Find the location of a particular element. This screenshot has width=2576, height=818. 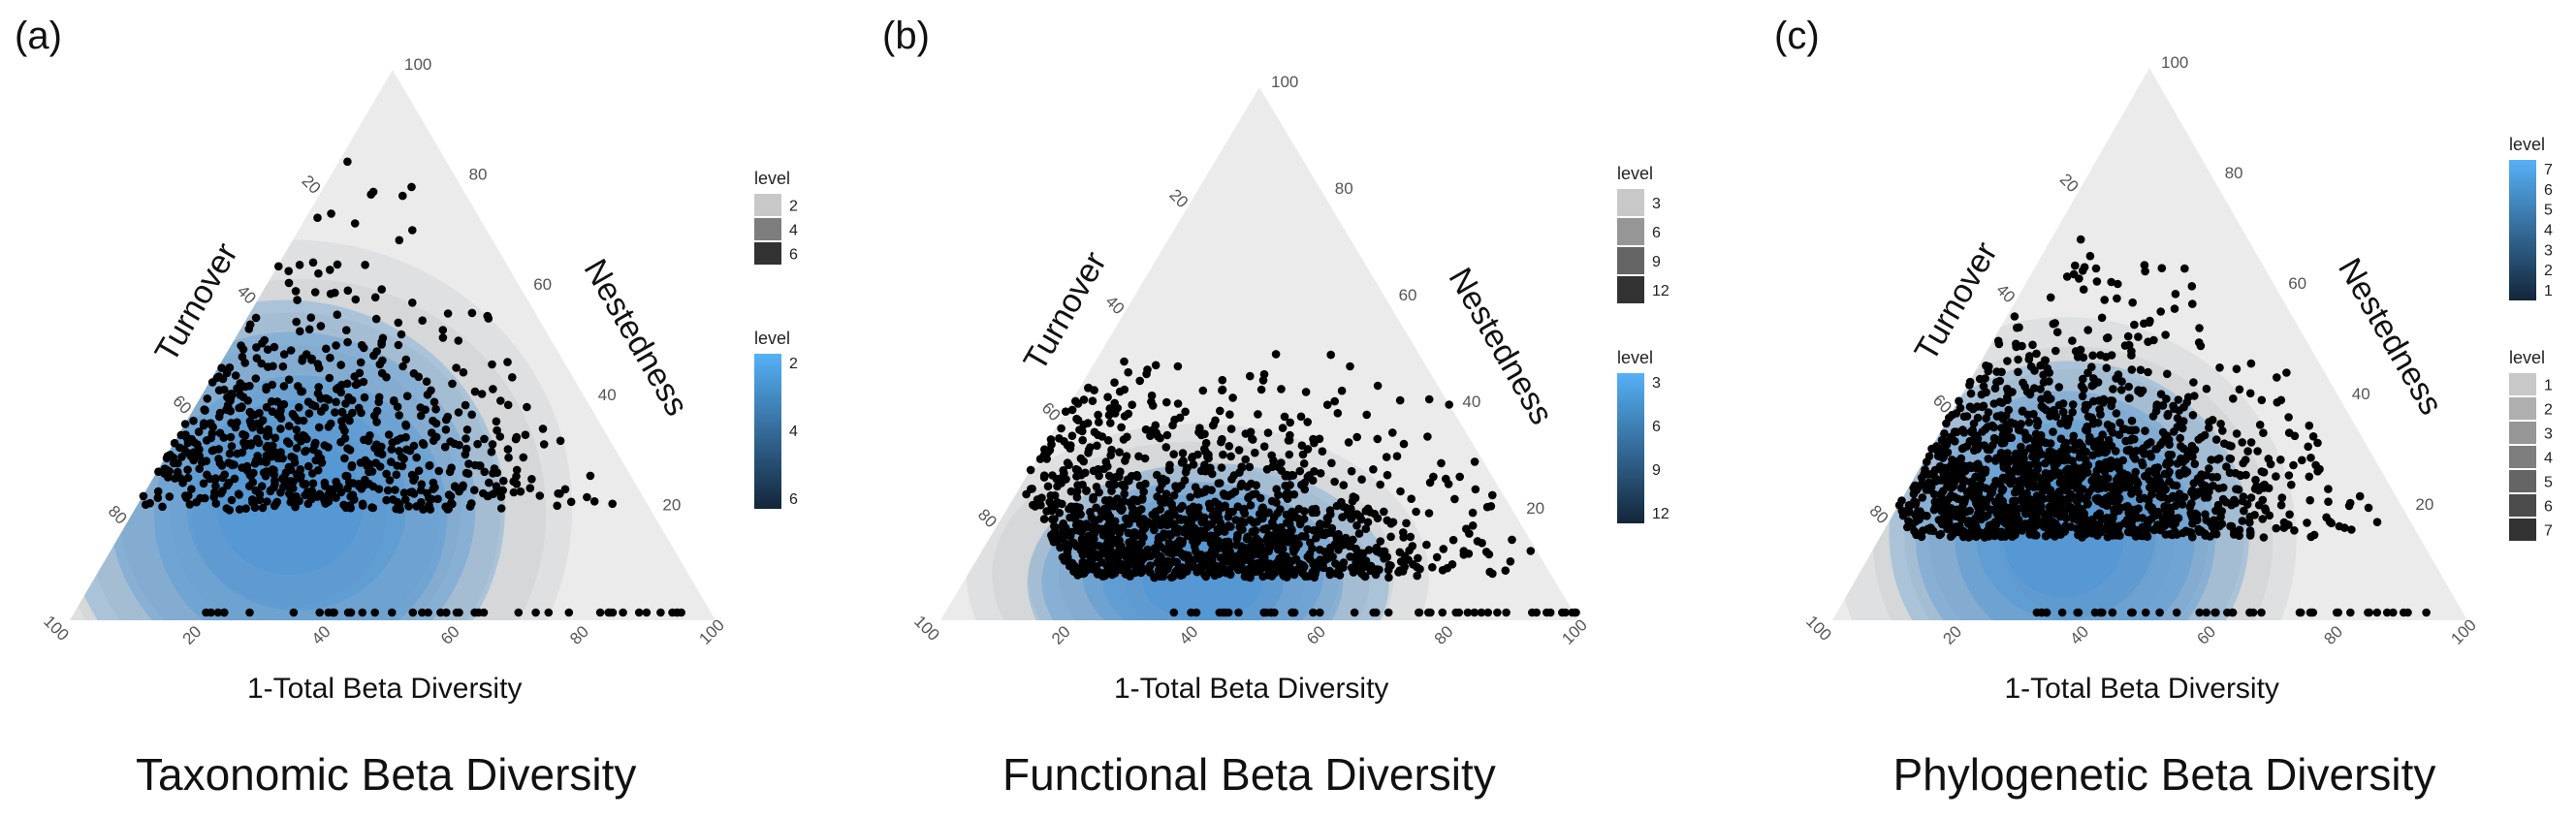

axis-title-right: Nestedness is located at coordinates (1502, 346).